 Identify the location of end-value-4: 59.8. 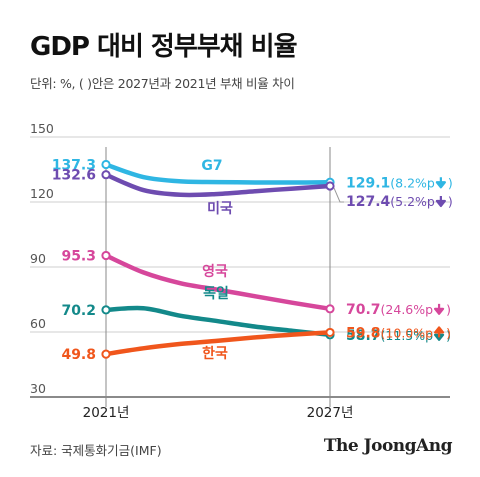
(363, 333).